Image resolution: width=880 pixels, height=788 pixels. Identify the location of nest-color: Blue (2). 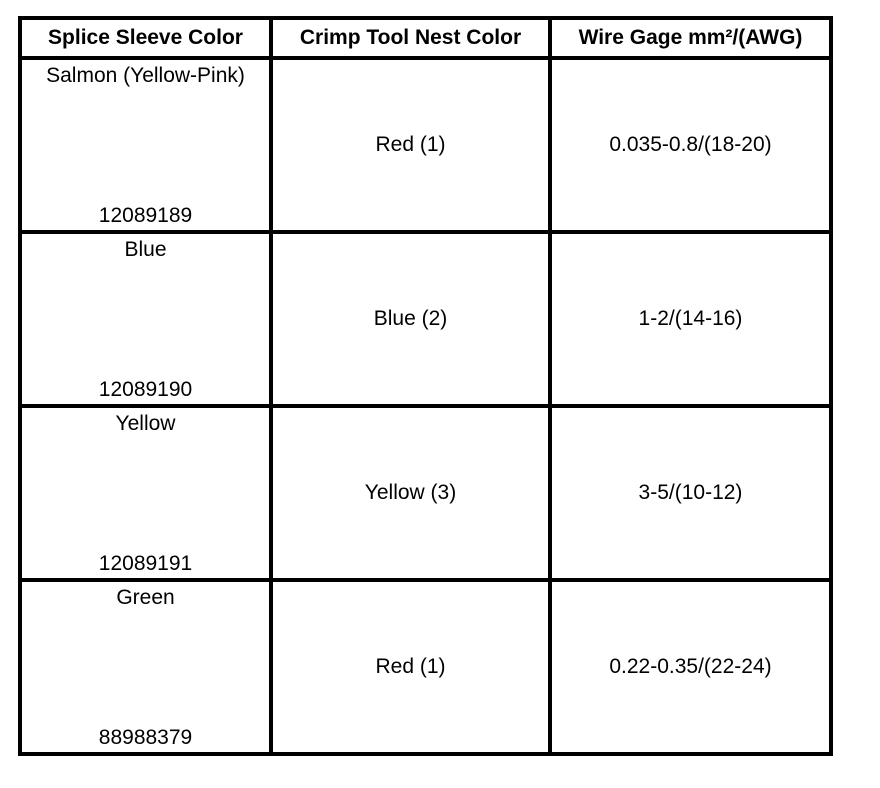
(410, 319).